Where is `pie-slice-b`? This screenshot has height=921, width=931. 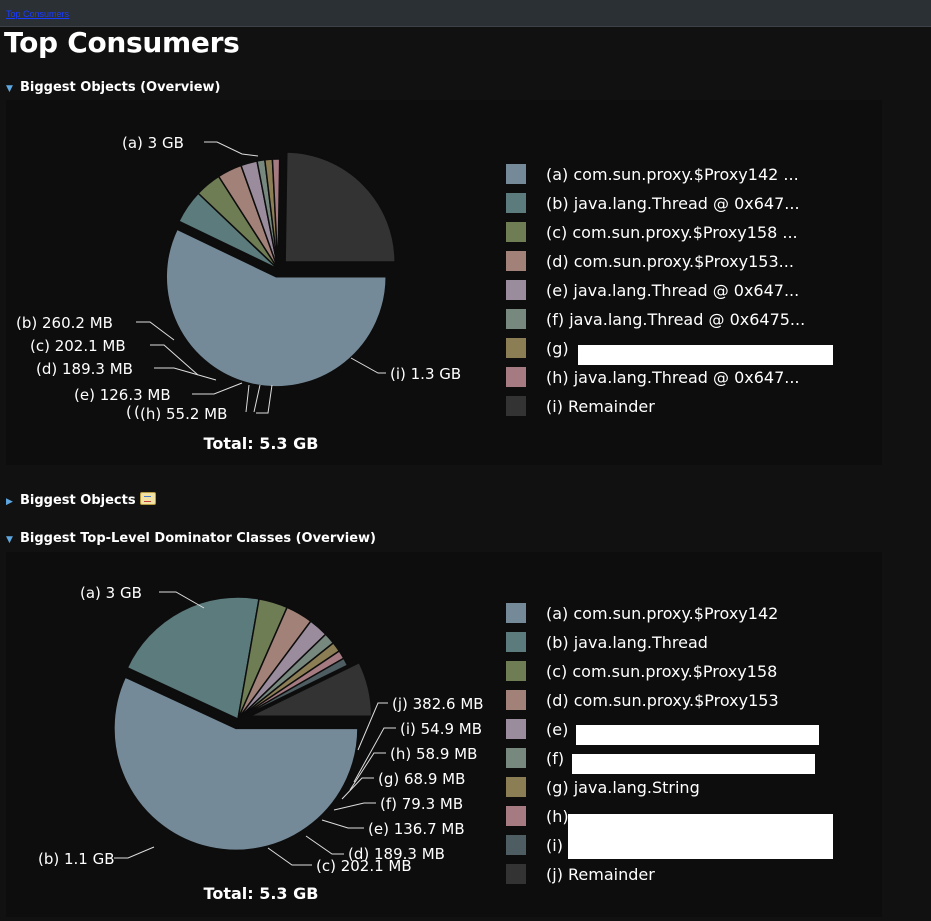 pie-slice-b is located at coordinates (193, 658).